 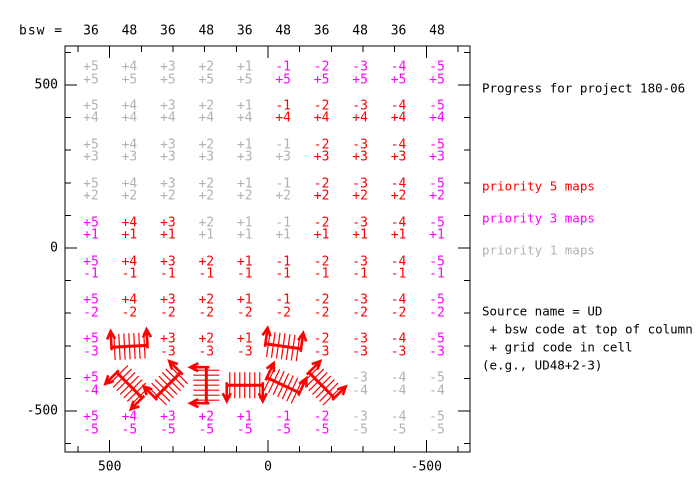 I want to click on grid-cell: -3 -4, so click(x=360, y=384).